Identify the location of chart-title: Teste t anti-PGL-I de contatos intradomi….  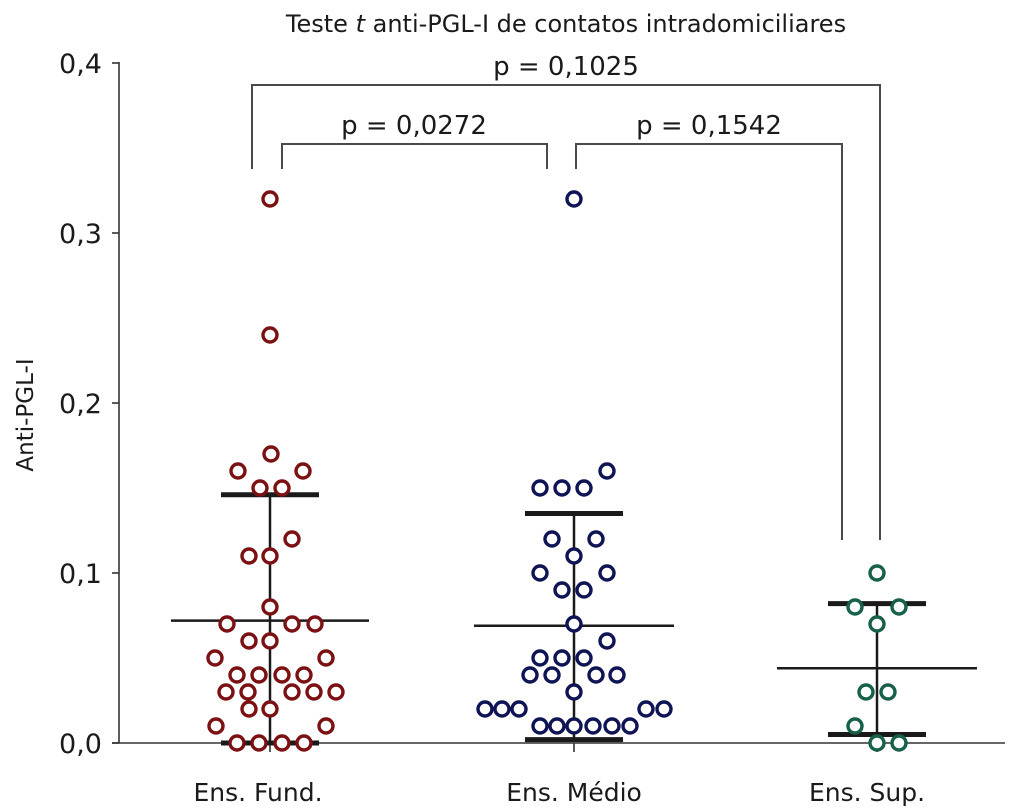
(565, 24).